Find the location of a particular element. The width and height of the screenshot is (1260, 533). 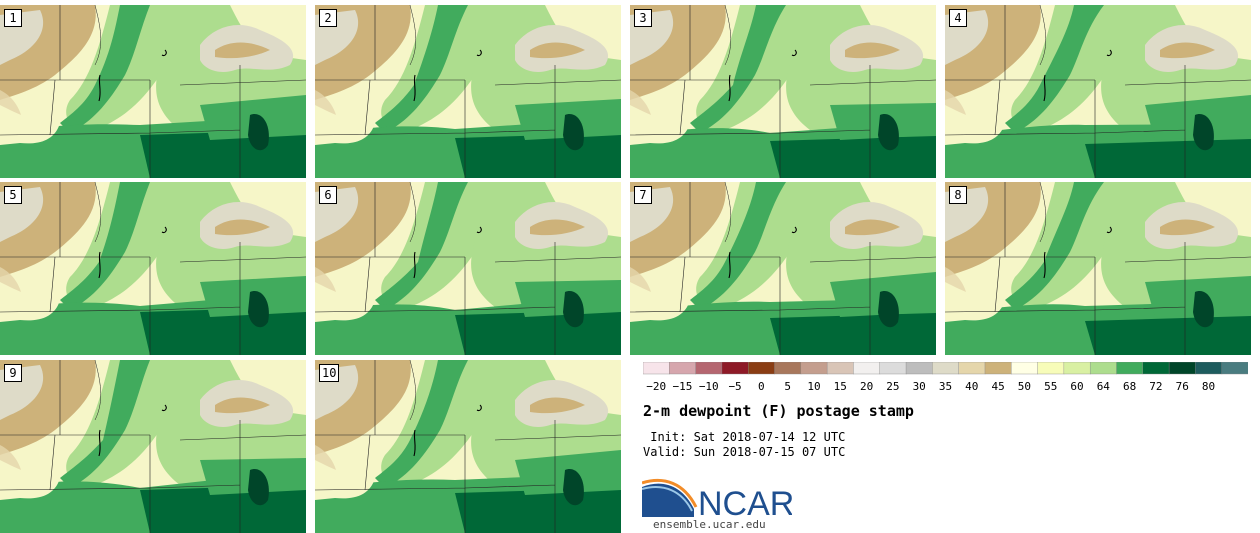

member-number: 9 is located at coordinates (13, 373).